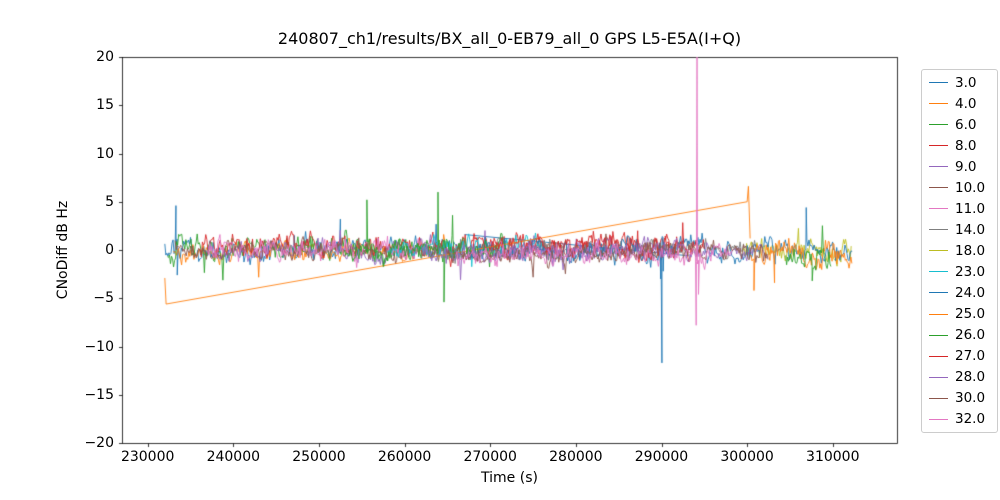 The height and width of the screenshot is (500, 1000). Describe the element at coordinates (147, 457) in the screenshot. I see `x-tick-label: 230000` at that location.